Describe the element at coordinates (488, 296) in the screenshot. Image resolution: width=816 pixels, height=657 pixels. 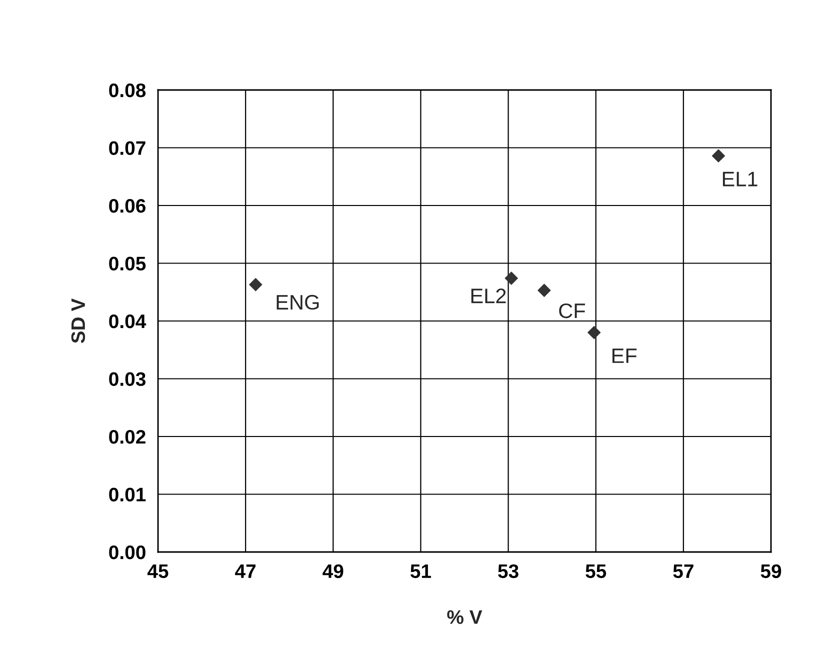
I see `annotation: EL2` at that location.